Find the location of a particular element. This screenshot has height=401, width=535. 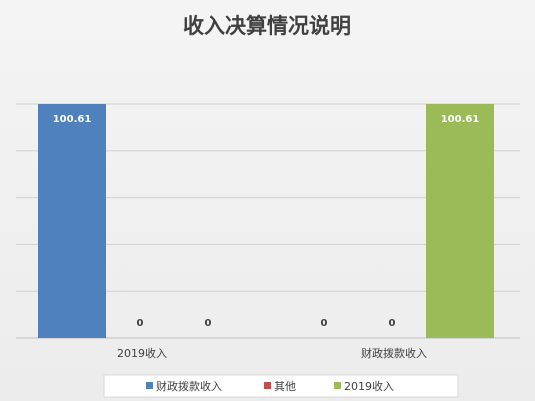

legend-label: 财政拨款收入 is located at coordinates (189, 386).